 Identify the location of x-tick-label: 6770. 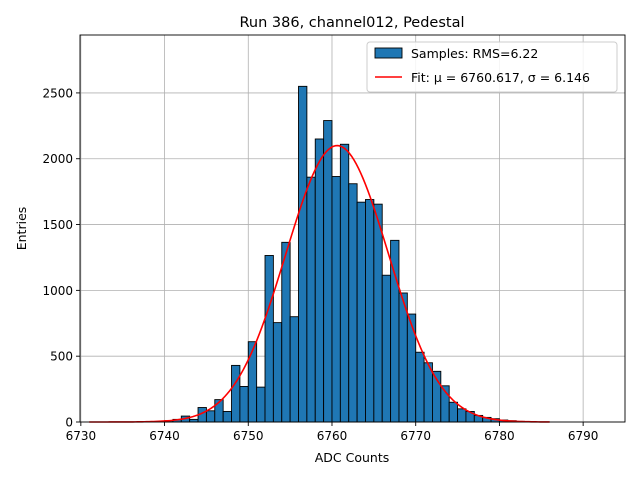
(415, 436).